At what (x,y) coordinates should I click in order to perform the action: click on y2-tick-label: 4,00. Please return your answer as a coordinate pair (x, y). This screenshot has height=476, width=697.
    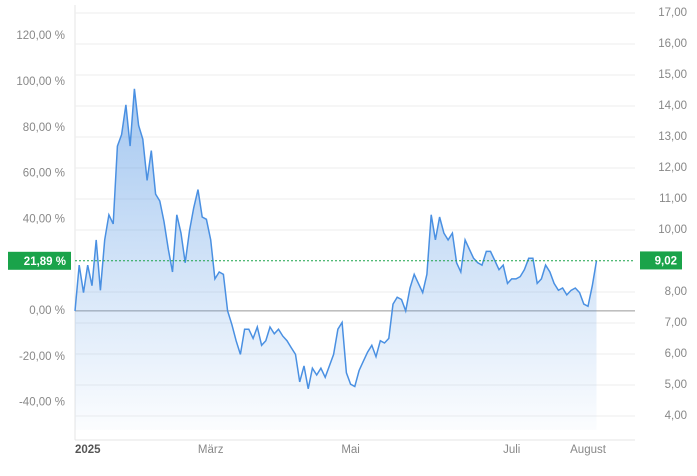
    Looking at the image, I should click on (676, 416).